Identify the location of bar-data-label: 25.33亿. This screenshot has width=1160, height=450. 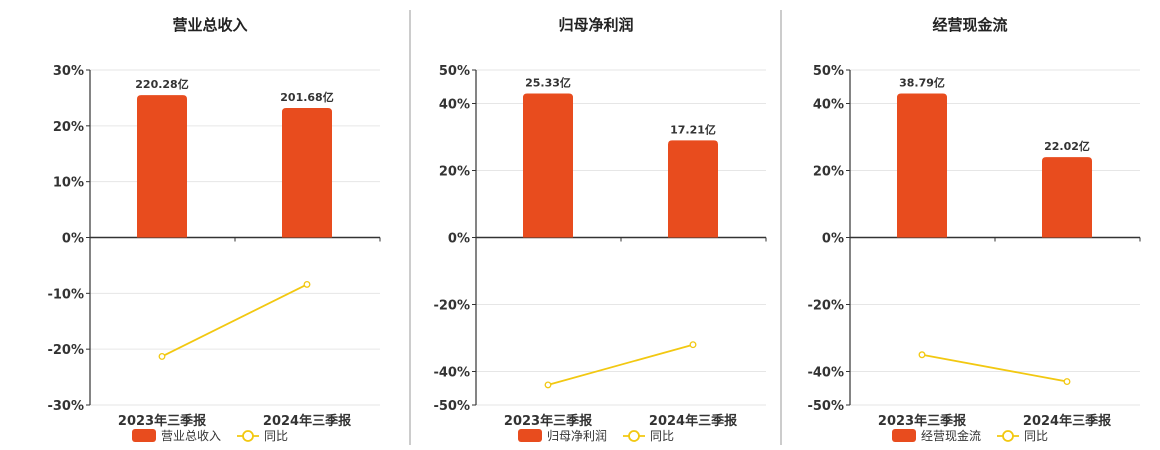
(548, 82).